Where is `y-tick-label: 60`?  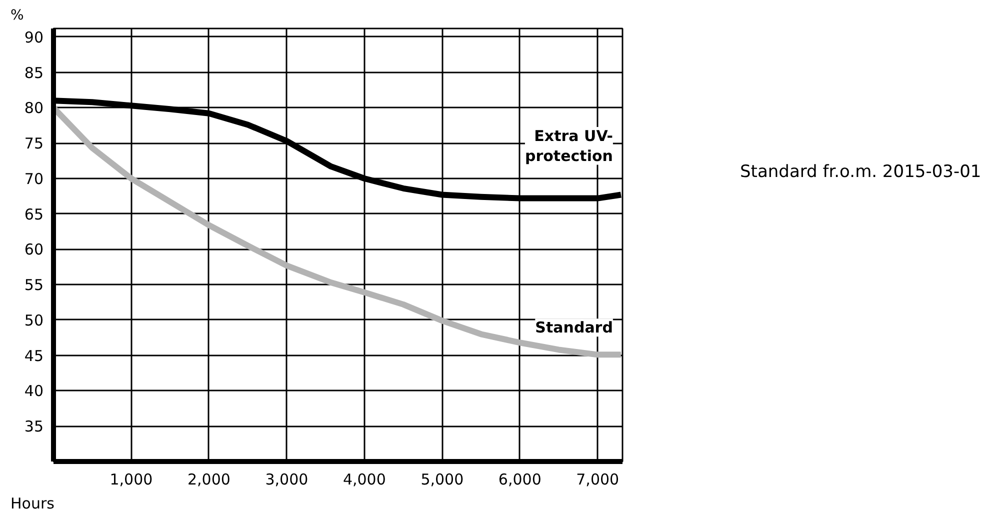 y-tick-label: 60 is located at coordinates (34, 249).